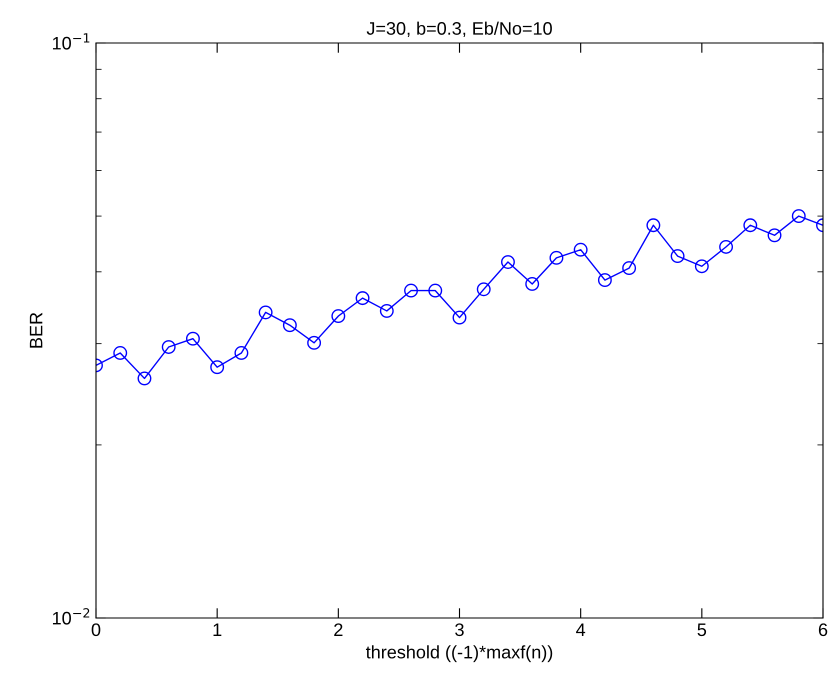 The height and width of the screenshot is (684, 832). What do you see at coordinates (823, 629) in the screenshot?
I see `x-tick-label: 6` at bounding box center [823, 629].